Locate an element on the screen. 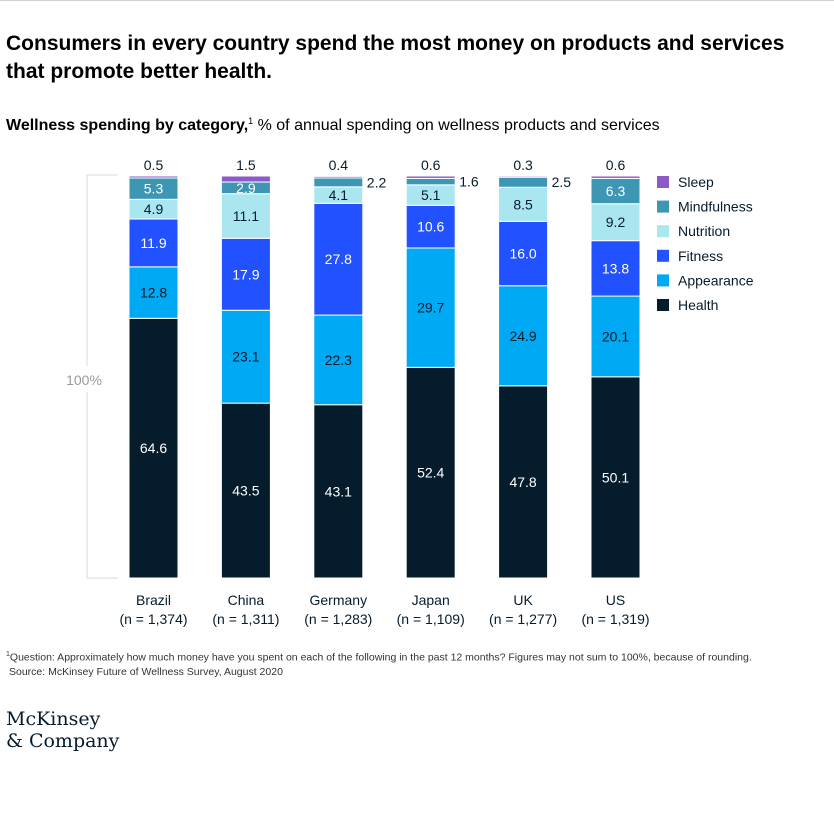  data-label-nutrition-us: 9.2 is located at coordinates (616, 222).